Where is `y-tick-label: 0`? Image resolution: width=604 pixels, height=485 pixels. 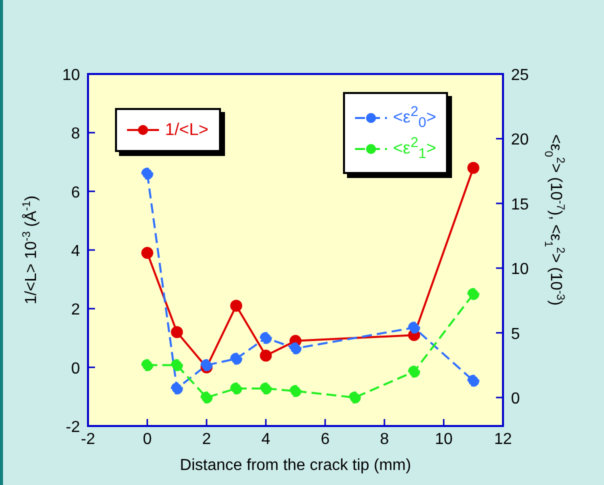 y-tick-label: 0 is located at coordinates (75, 369).